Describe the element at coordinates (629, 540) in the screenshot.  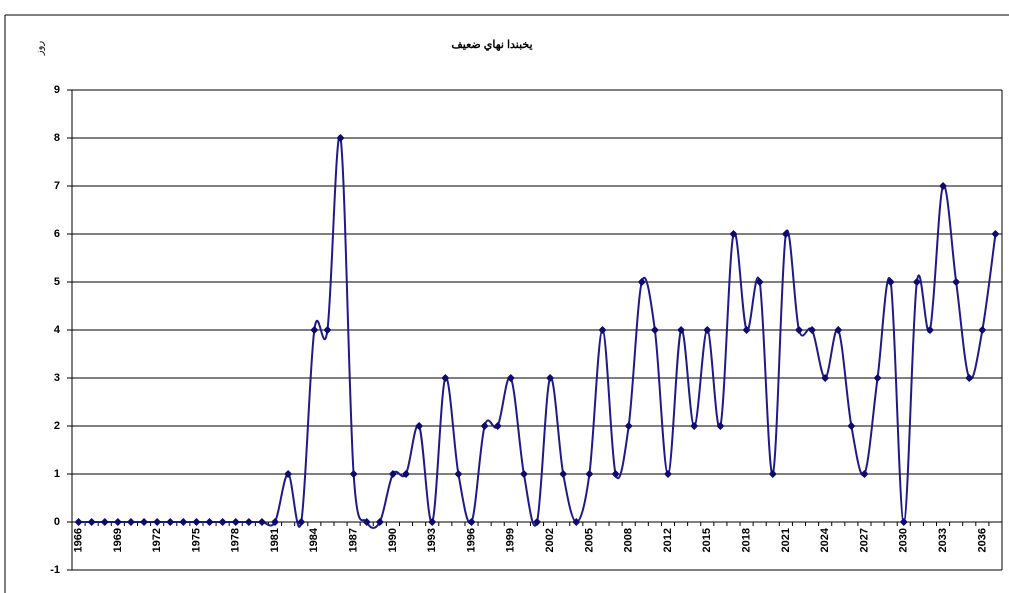
I see `x-tick-label: 2008` at that location.